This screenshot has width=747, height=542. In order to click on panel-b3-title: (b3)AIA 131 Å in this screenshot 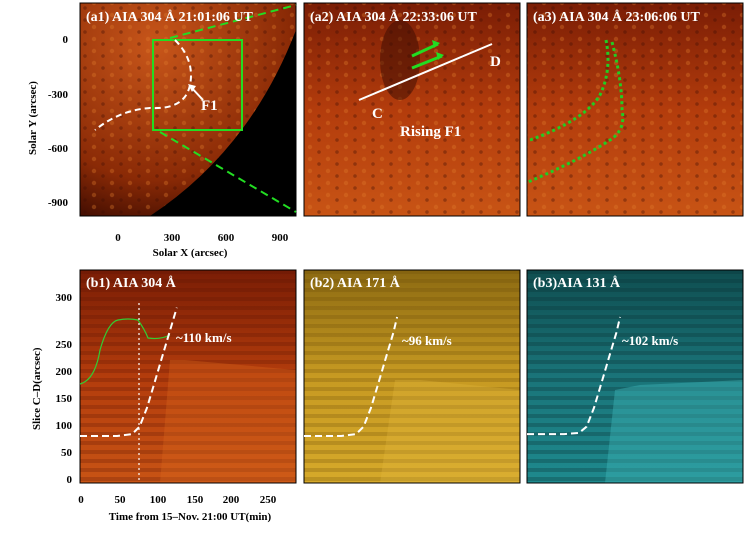, I will do `click(577, 283)`.